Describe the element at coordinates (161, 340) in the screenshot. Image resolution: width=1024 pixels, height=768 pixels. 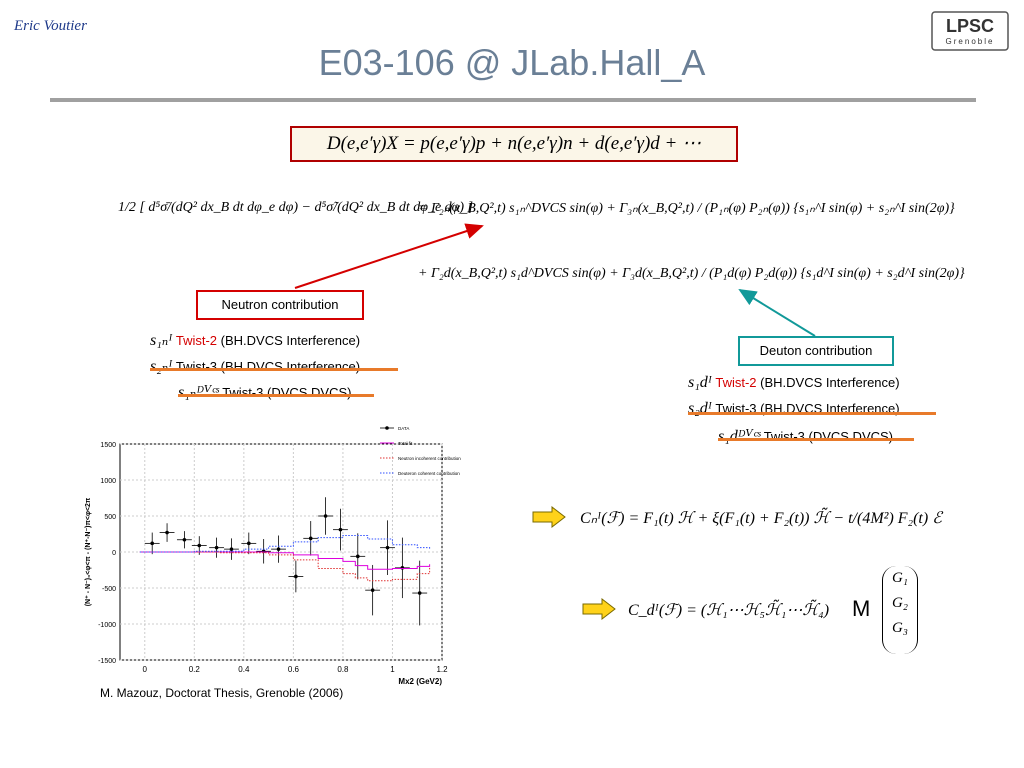
I see `term-symbol: s₁ₙᴵ` at that location.